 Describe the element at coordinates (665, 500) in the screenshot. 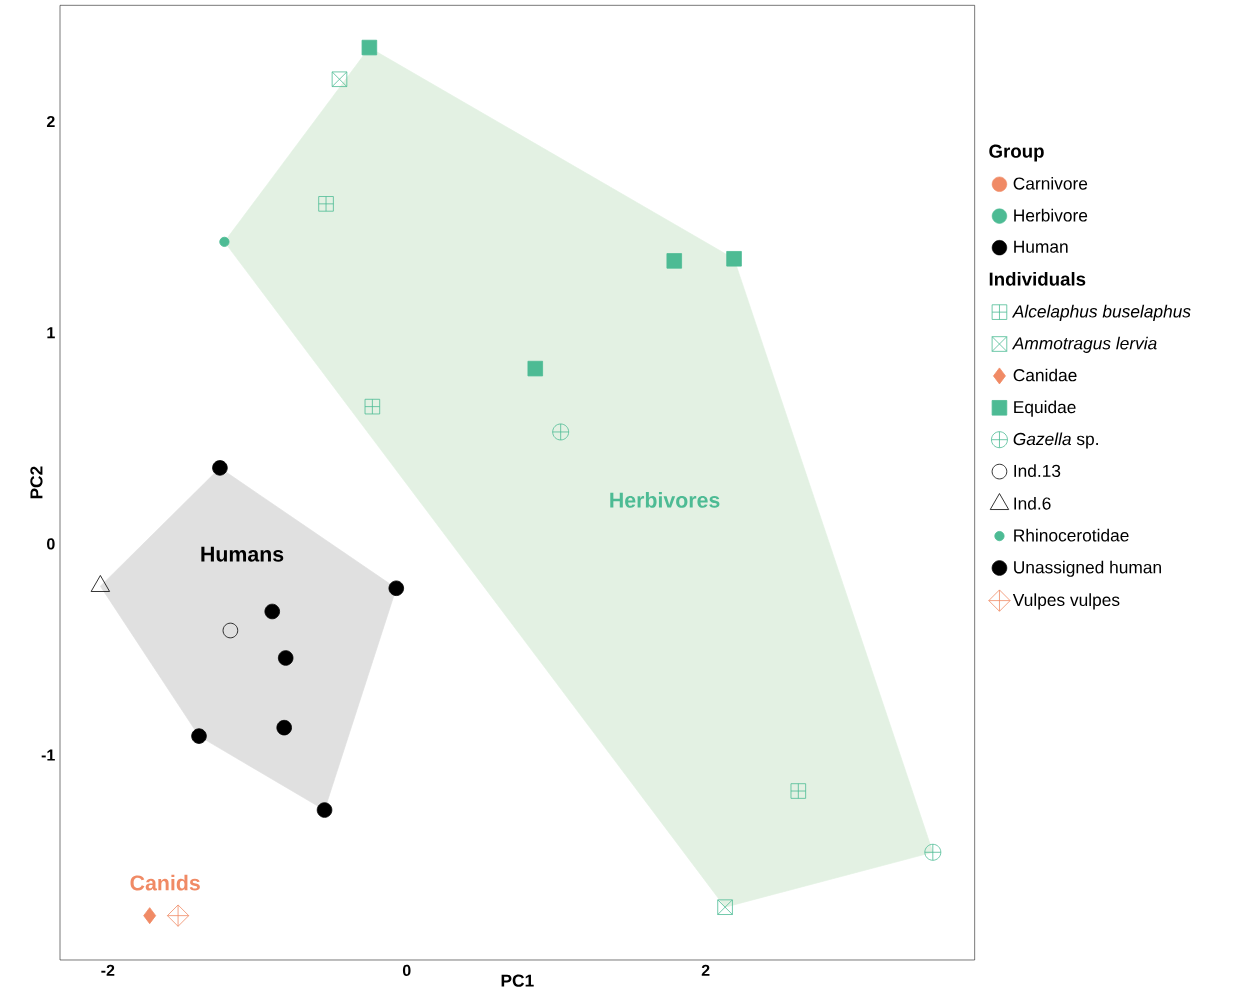

I see `annotation: Herbivores` at that location.